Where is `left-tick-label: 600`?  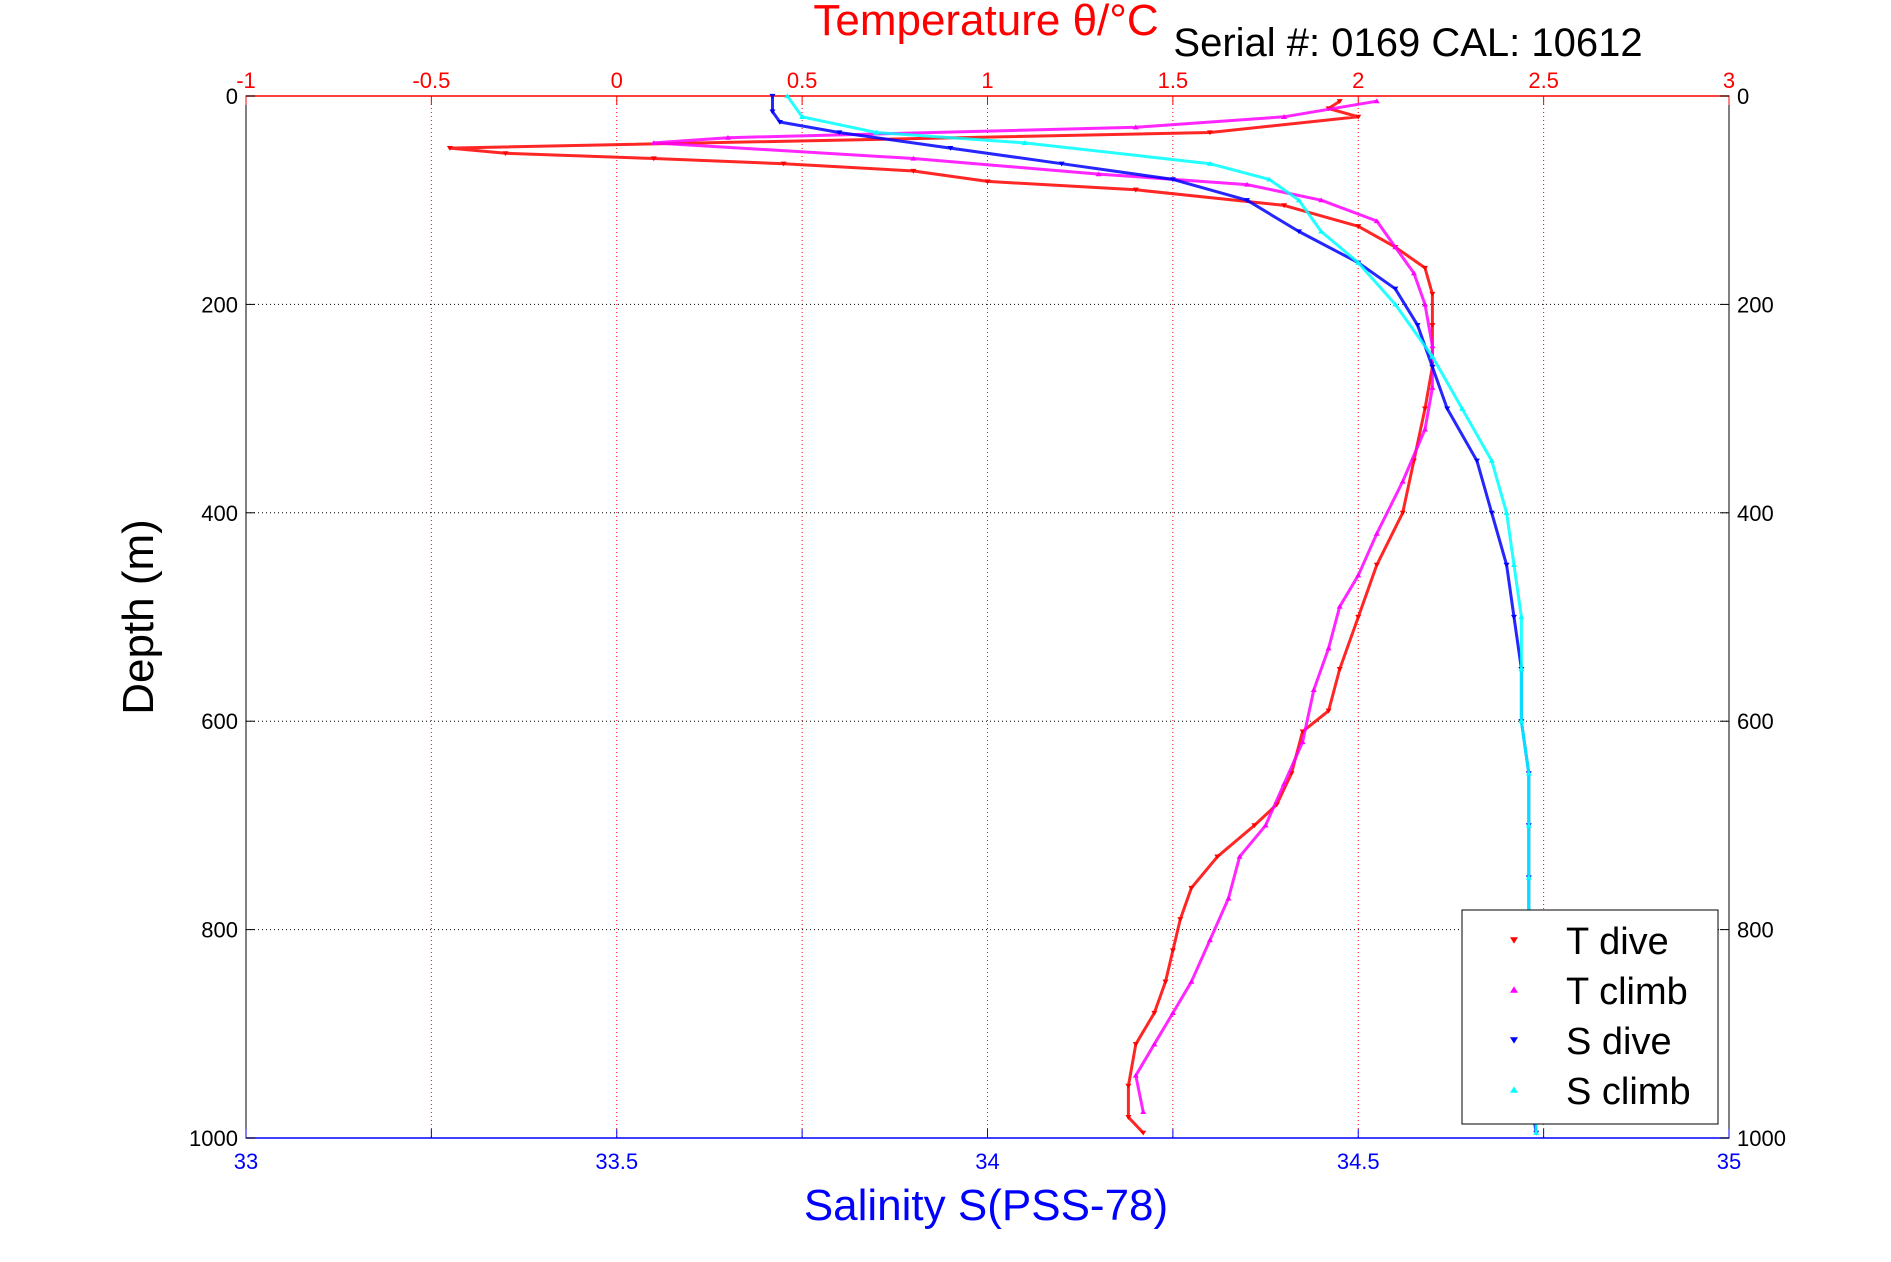
left-tick-label: 600 is located at coordinates (219, 721).